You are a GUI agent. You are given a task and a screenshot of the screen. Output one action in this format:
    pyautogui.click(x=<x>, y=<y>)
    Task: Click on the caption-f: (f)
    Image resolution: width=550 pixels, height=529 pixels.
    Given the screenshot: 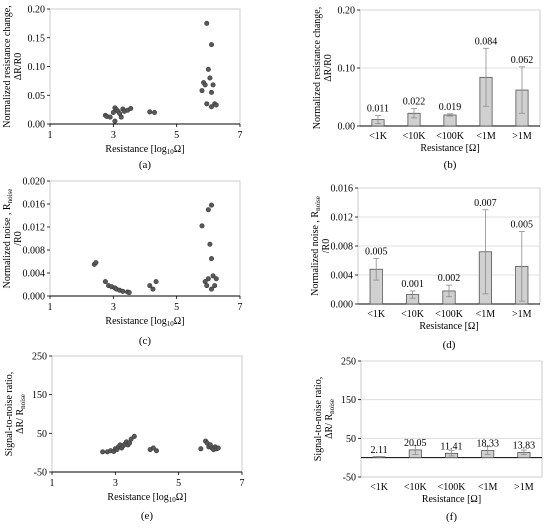 What is the action you would take?
    pyautogui.click(x=451, y=517)
    